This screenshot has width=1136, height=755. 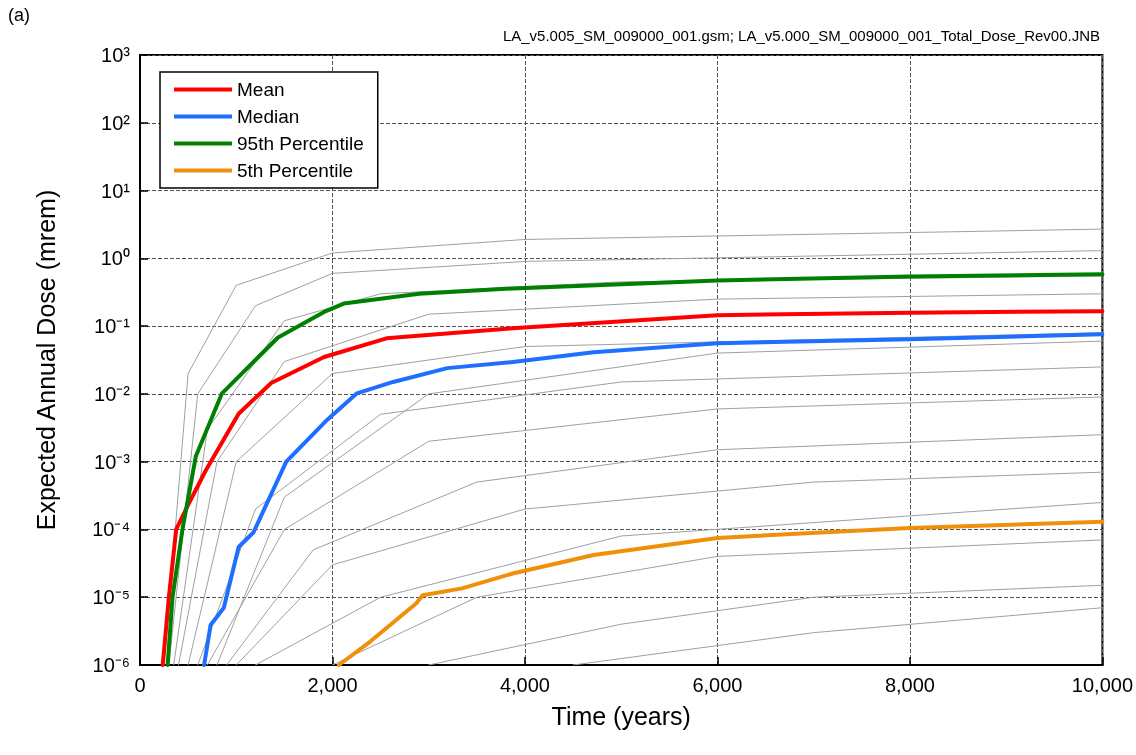 I want to click on legend-label: 95th Percentile, so click(x=300, y=143).